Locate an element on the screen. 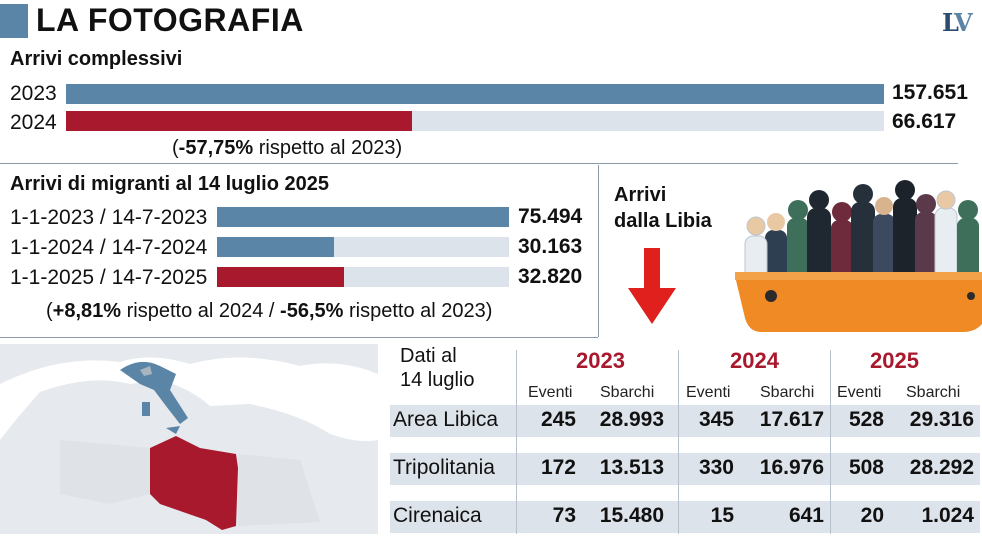 Image resolution: width=982 pixels, height=539 pixels. table-cell: 528 is located at coordinates (866, 419).